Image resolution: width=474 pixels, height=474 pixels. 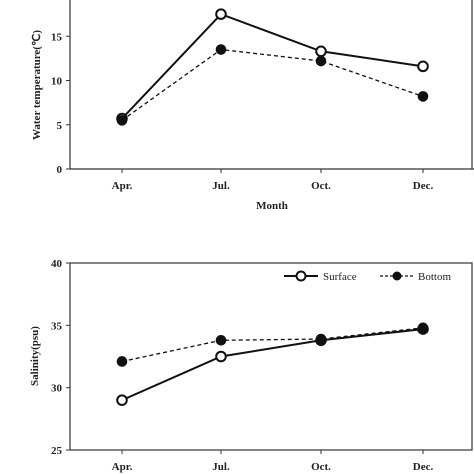 I want to click on y-axis-label: Water temperature(℃), so click(x=37, y=85).